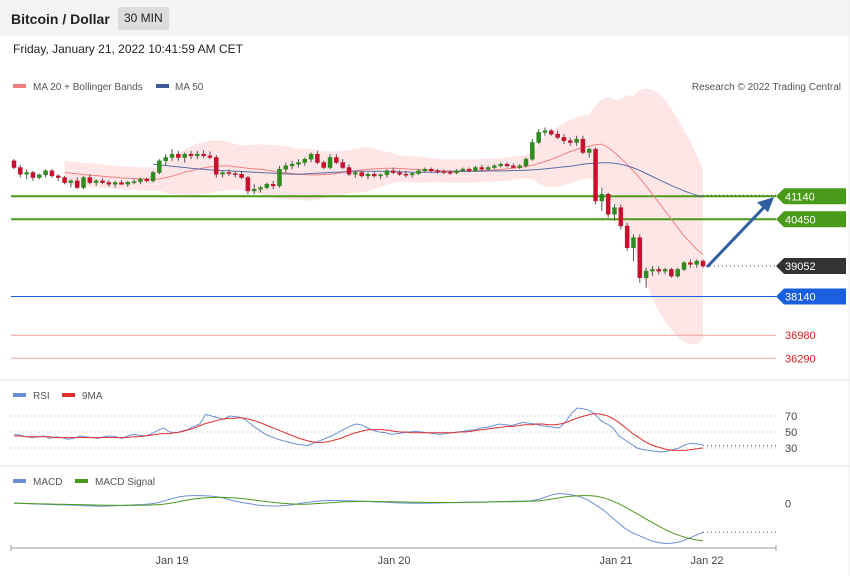 This screenshot has height=576, width=850. I want to click on time-axis: Jan 19 Jan 20 Jan 21 Jan 22, so click(393, 556).